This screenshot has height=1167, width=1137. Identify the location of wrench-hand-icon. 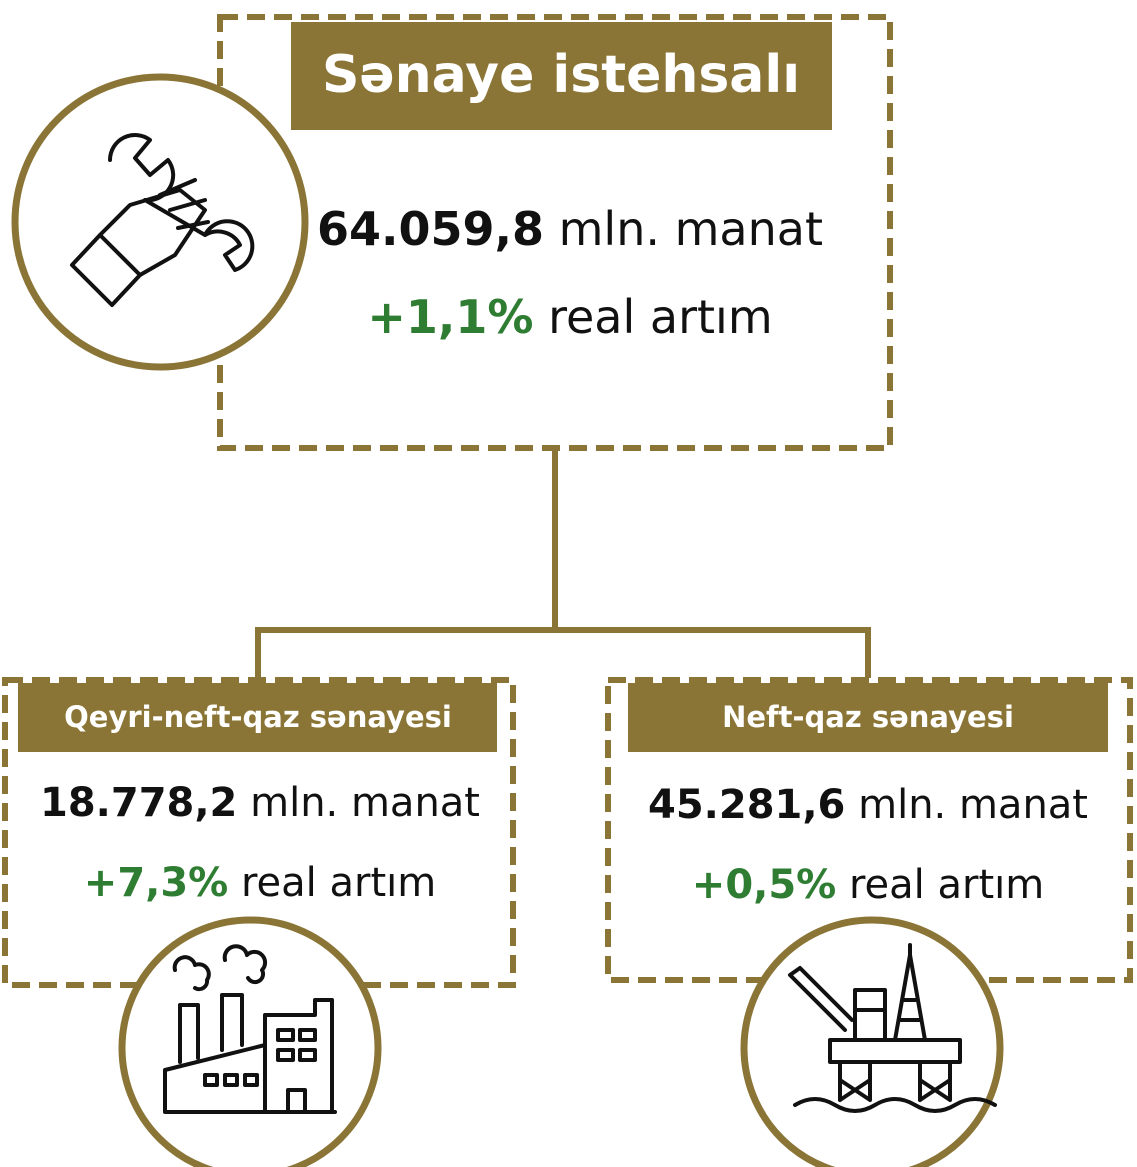
(162, 220).